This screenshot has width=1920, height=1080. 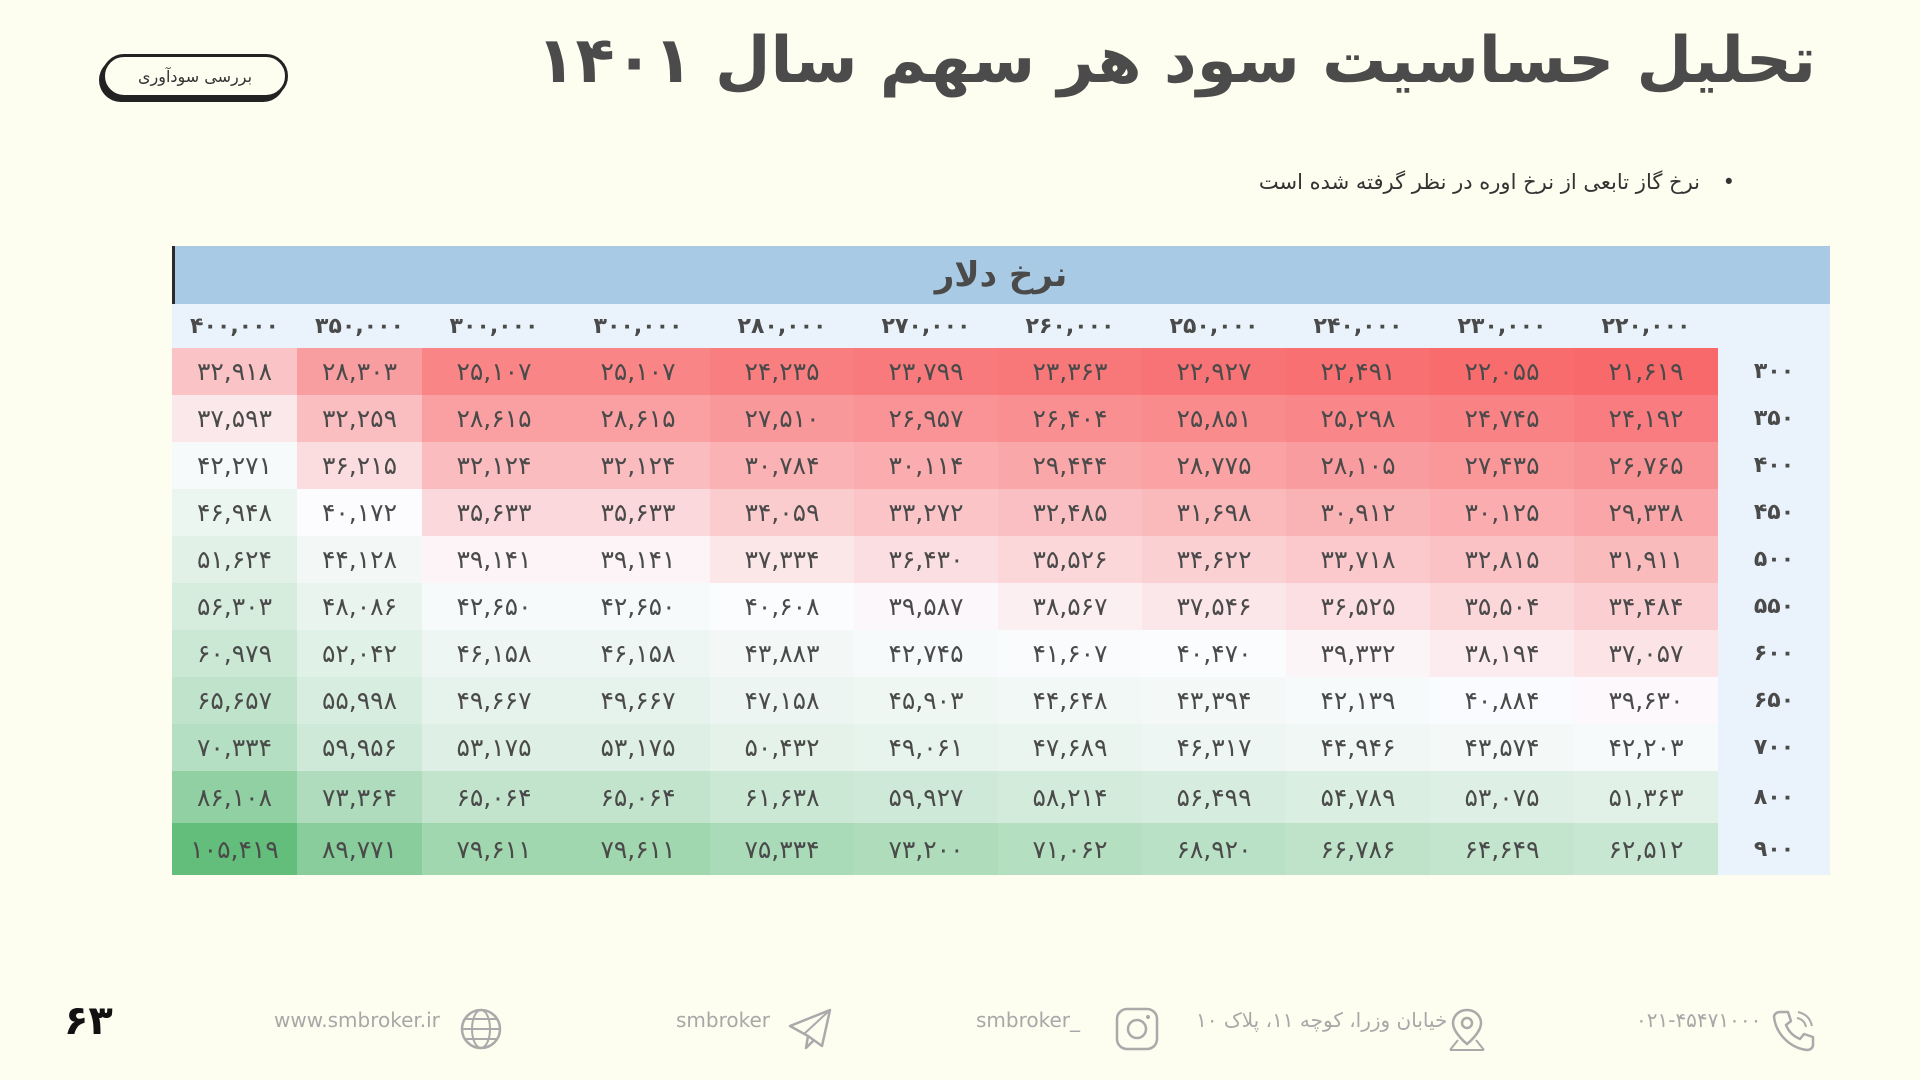 I want to click on table-cell: ۳۲,۹۱۸, so click(x=234, y=371).